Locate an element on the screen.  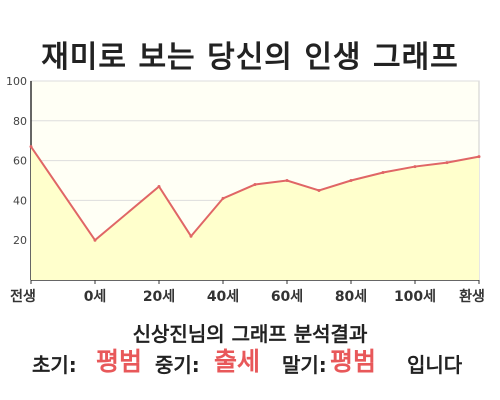
x-tick-label: 0세 is located at coordinates (95, 297).